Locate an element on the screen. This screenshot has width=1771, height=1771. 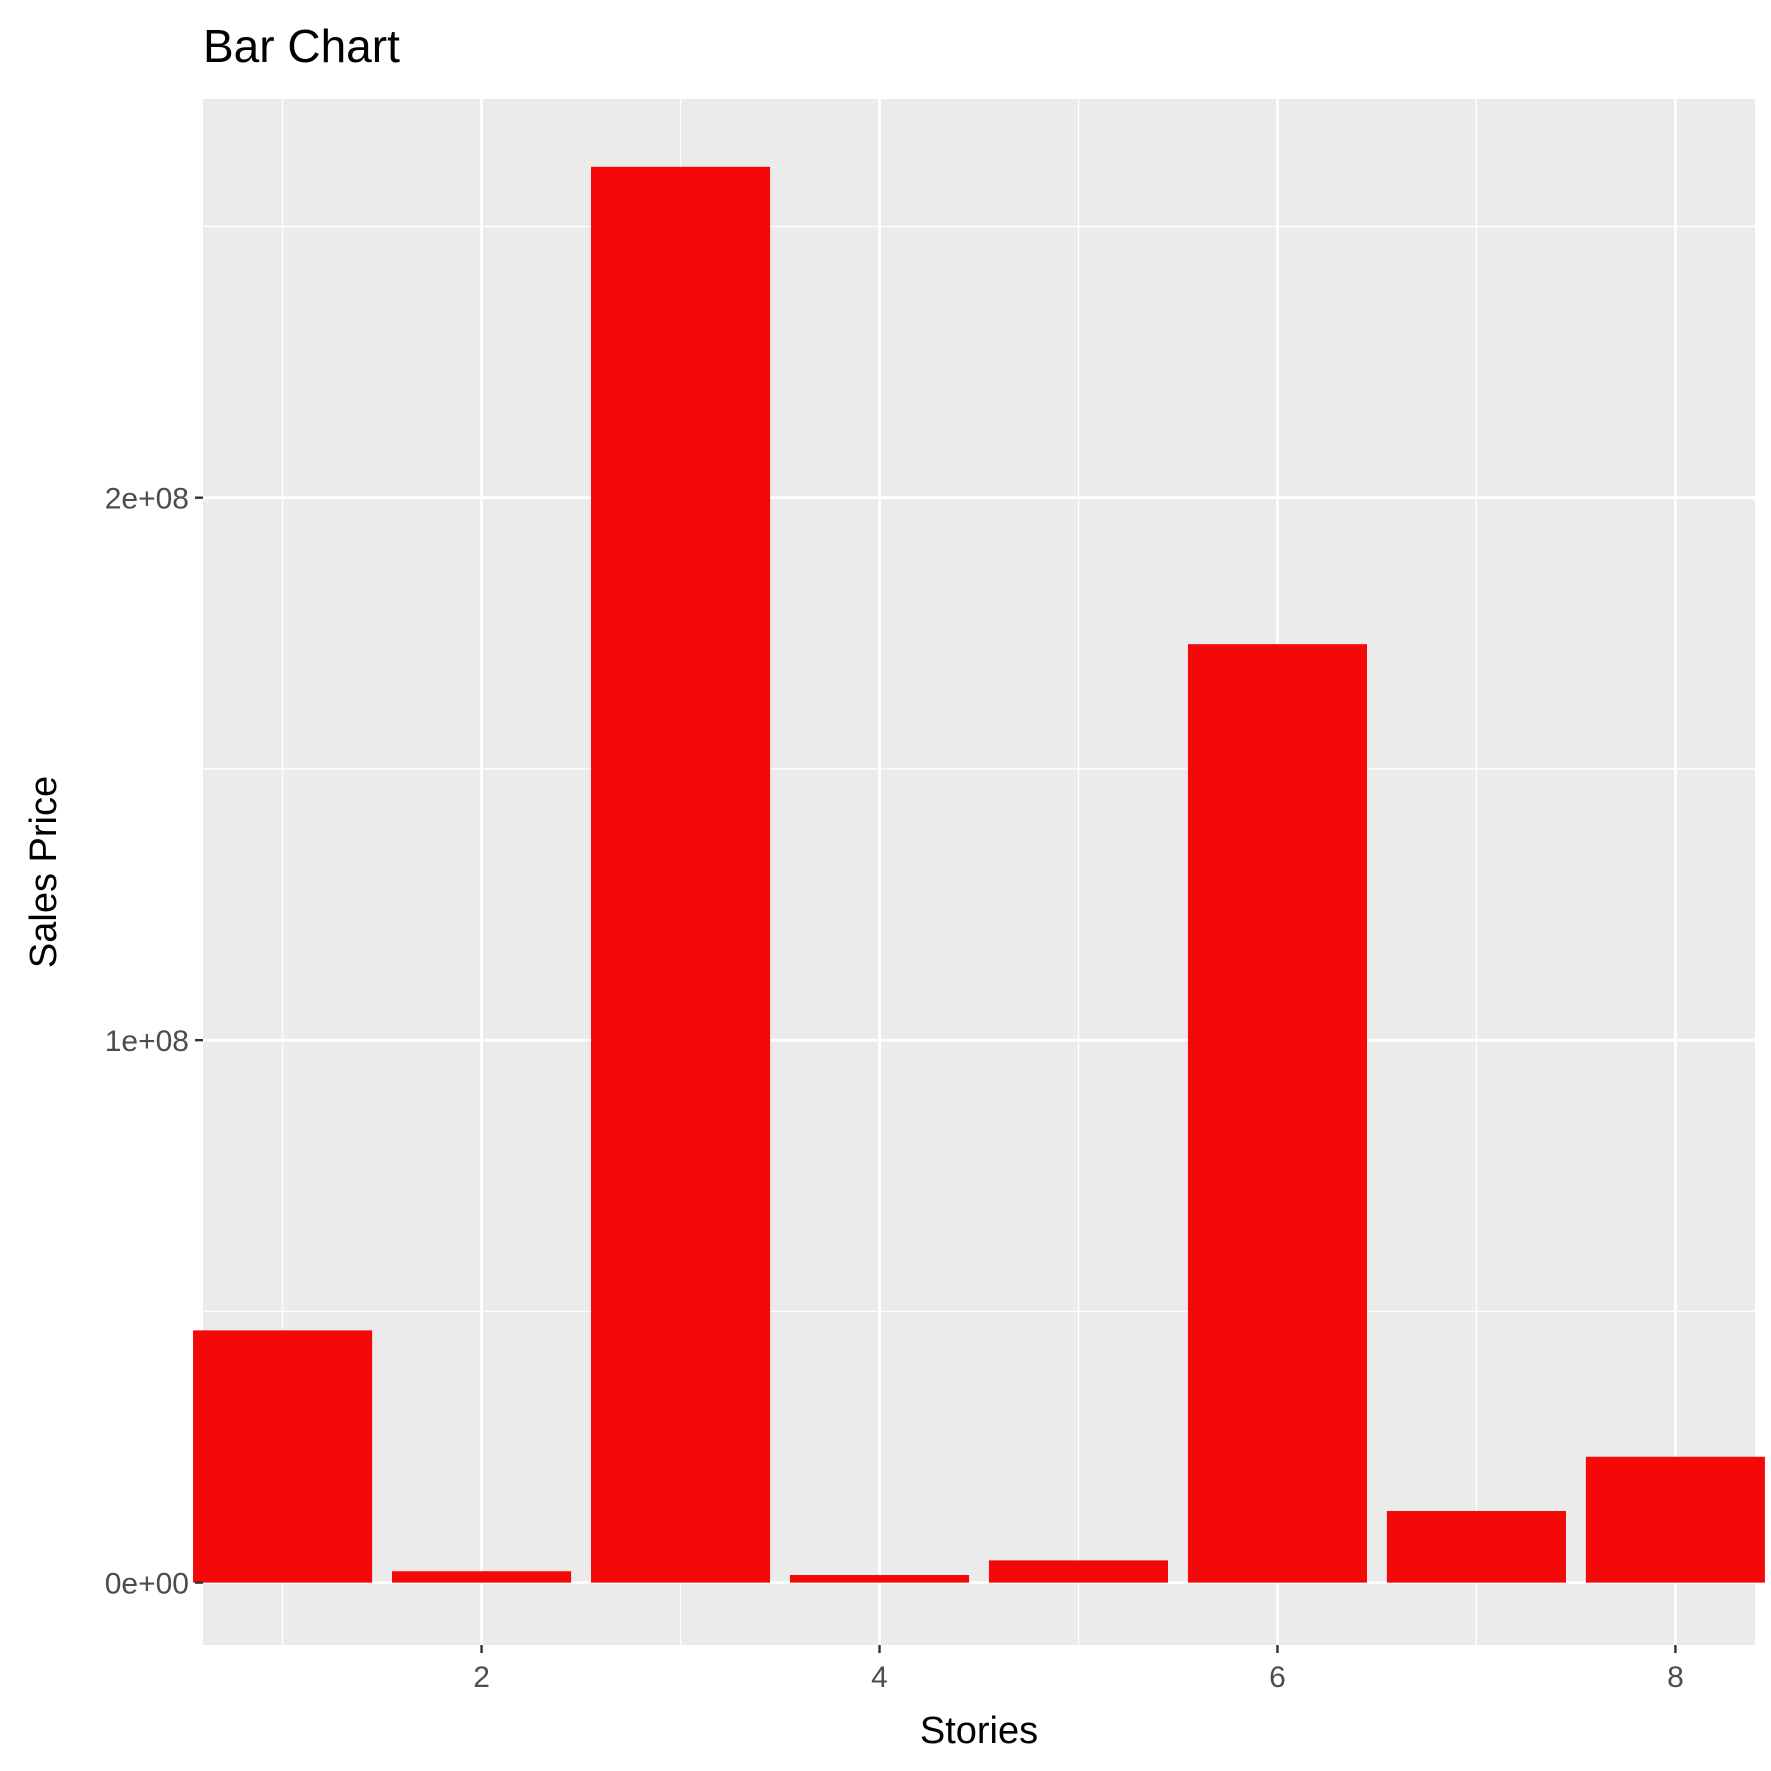
y-axis-title: Sales Price is located at coordinates (44, 872).